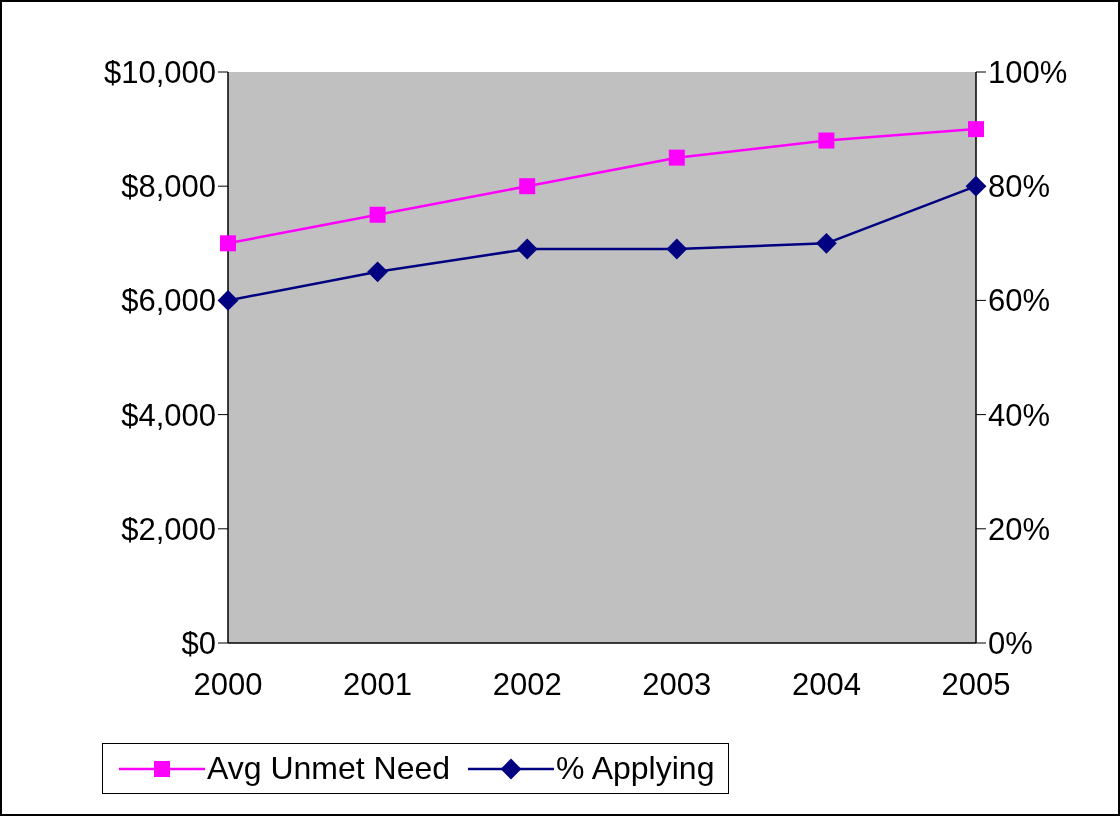  Describe the element at coordinates (378, 685) in the screenshot. I see `x-tick-label: 2001` at that location.